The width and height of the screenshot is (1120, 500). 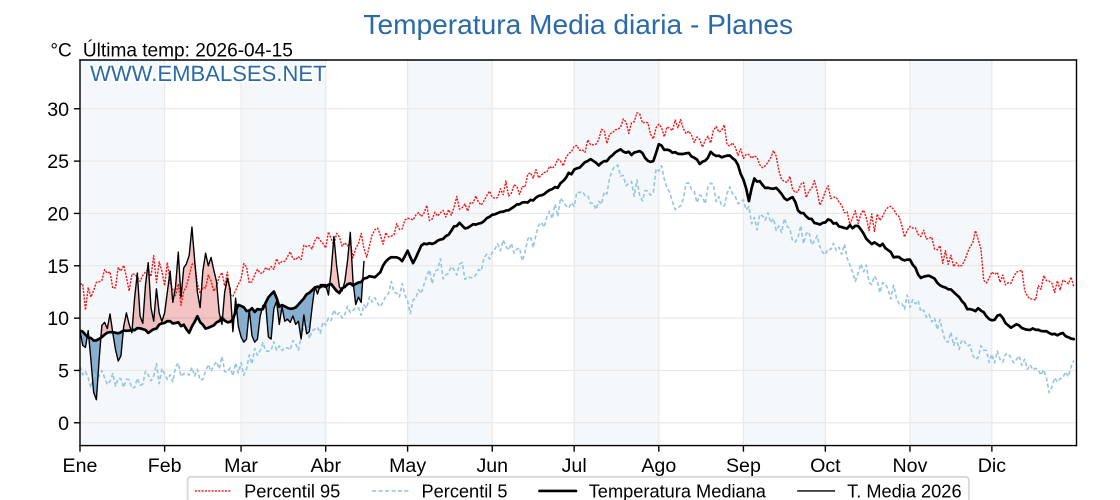 I want to click on svg-text: Mar, so click(x=241, y=466).